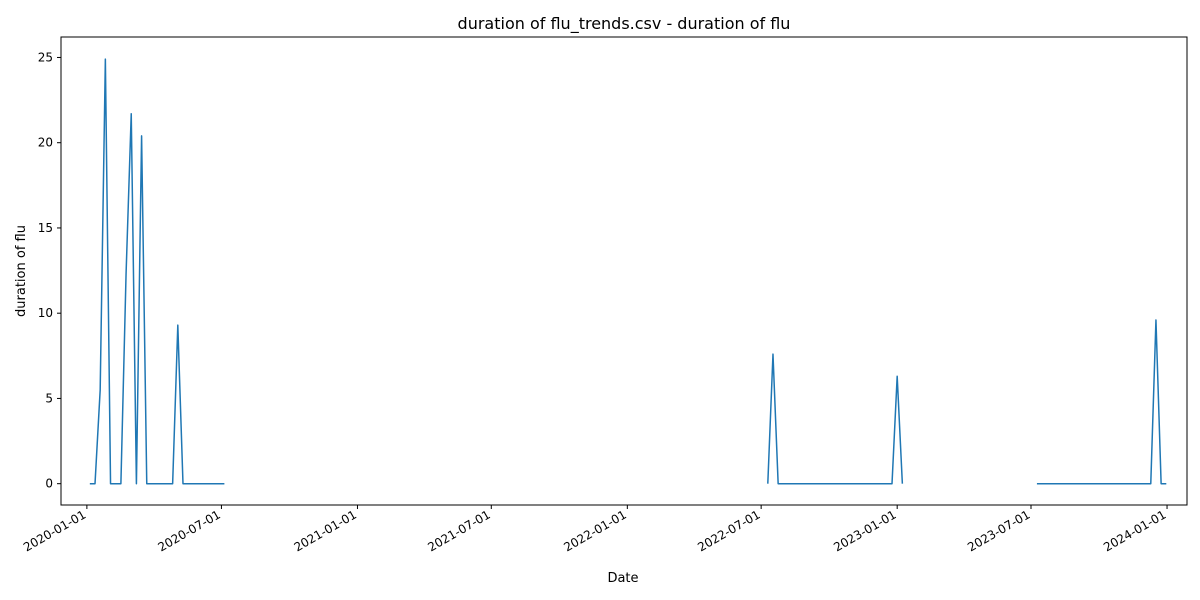 The width and height of the screenshot is (1200, 600). What do you see at coordinates (45, 228) in the screenshot?
I see `y-tick-label-3: 15` at bounding box center [45, 228].